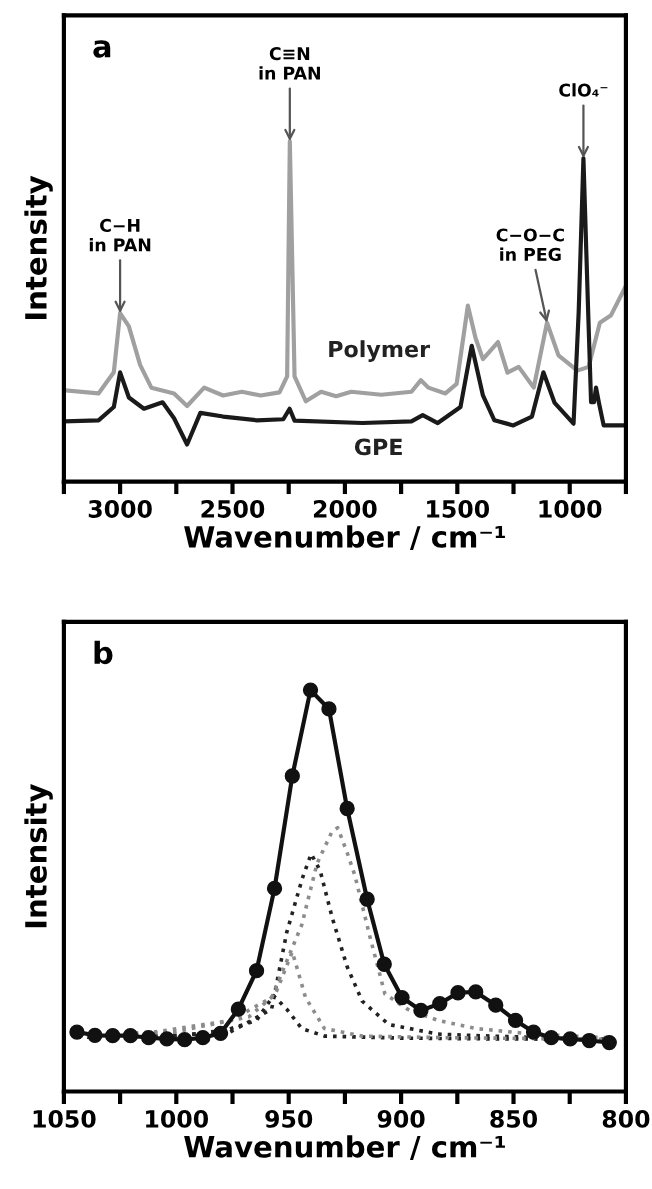 The image size is (652, 1189). What do you see at coordinates (379, 351) in the screenshot?
I see `series-label: Polymer` at bounding box center [379, 351].